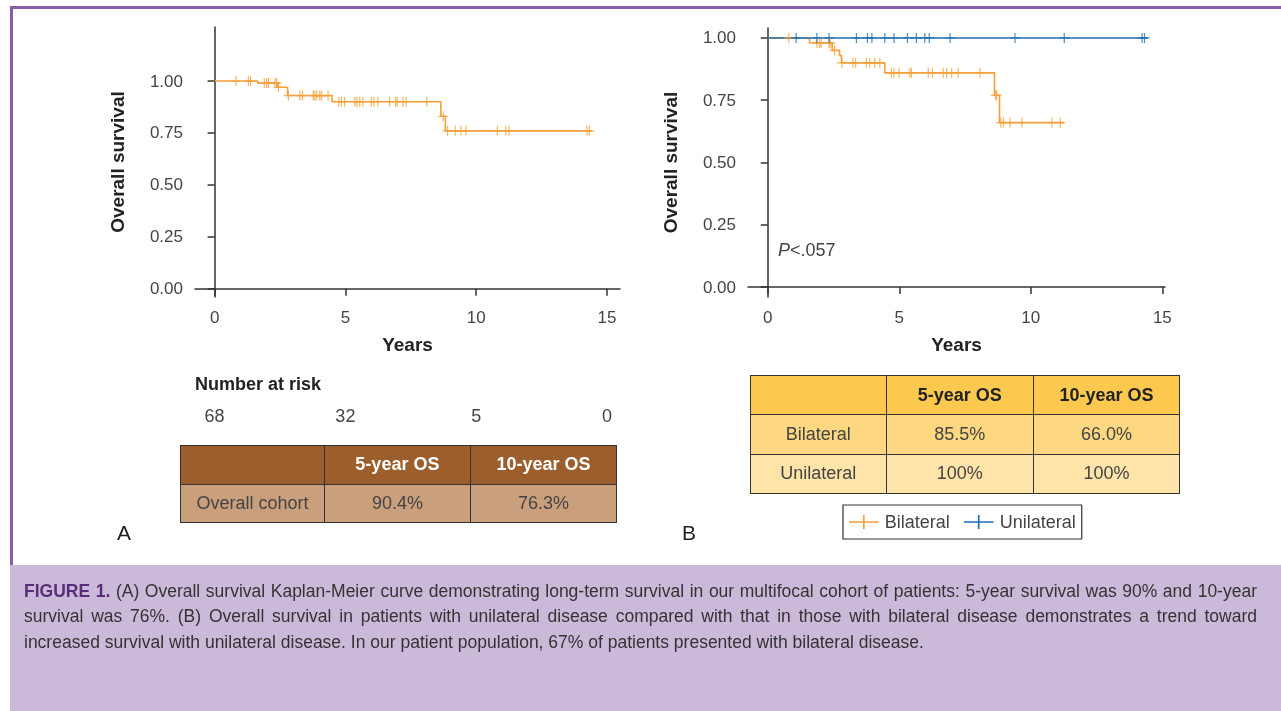 Image resolution: width=1281 pixels, height=711 pixels. I want to click on annotation: P<.057, so click(807, 250).